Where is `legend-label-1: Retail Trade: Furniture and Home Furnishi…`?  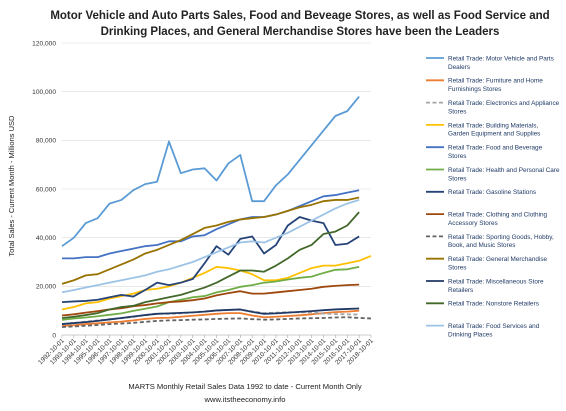 legend-label-1: Retail Trade: Furniture and Home Furnishi… is located at coordinates (495, 85).